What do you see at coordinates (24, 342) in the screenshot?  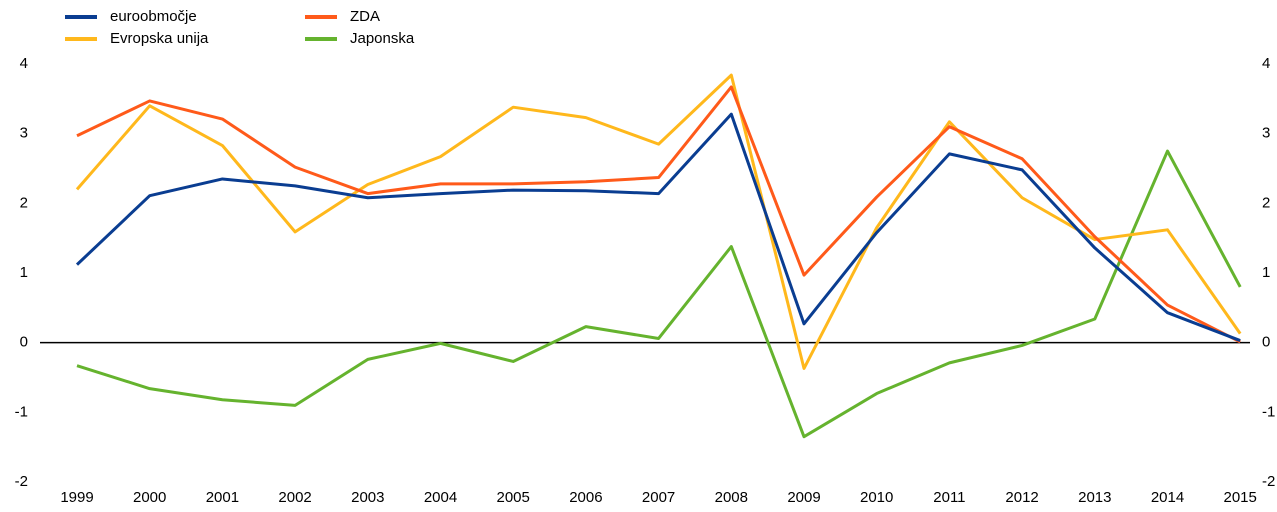 I see `y-tick-label: 0` at bounding box center [24, 342].